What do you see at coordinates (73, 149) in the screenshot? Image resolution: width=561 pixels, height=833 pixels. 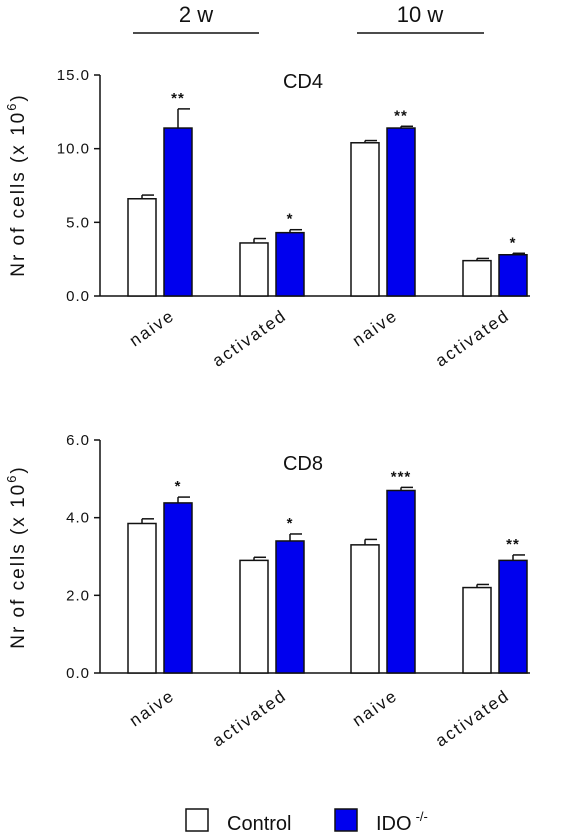 I see `cd4-y-tick-label: 10.0` at bounding box center [73, 149].